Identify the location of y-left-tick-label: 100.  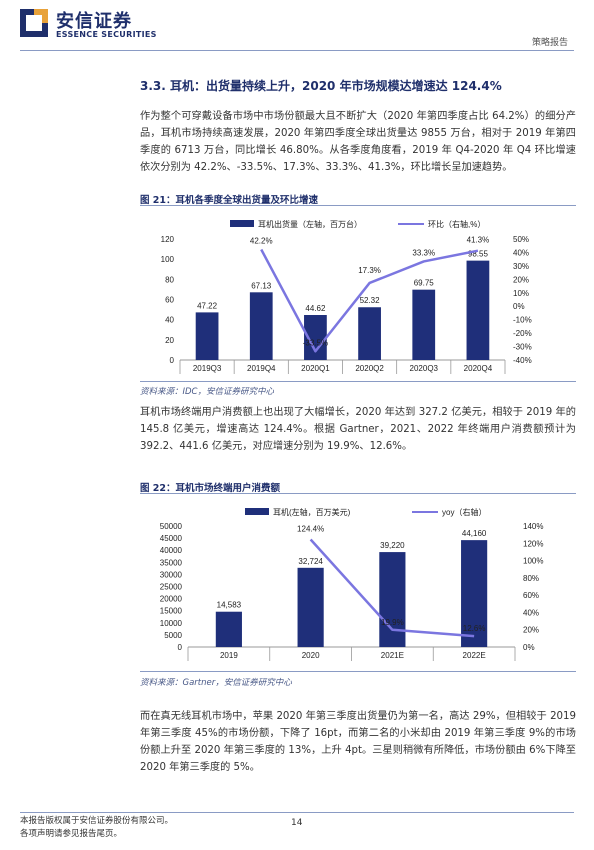
(168, 259).